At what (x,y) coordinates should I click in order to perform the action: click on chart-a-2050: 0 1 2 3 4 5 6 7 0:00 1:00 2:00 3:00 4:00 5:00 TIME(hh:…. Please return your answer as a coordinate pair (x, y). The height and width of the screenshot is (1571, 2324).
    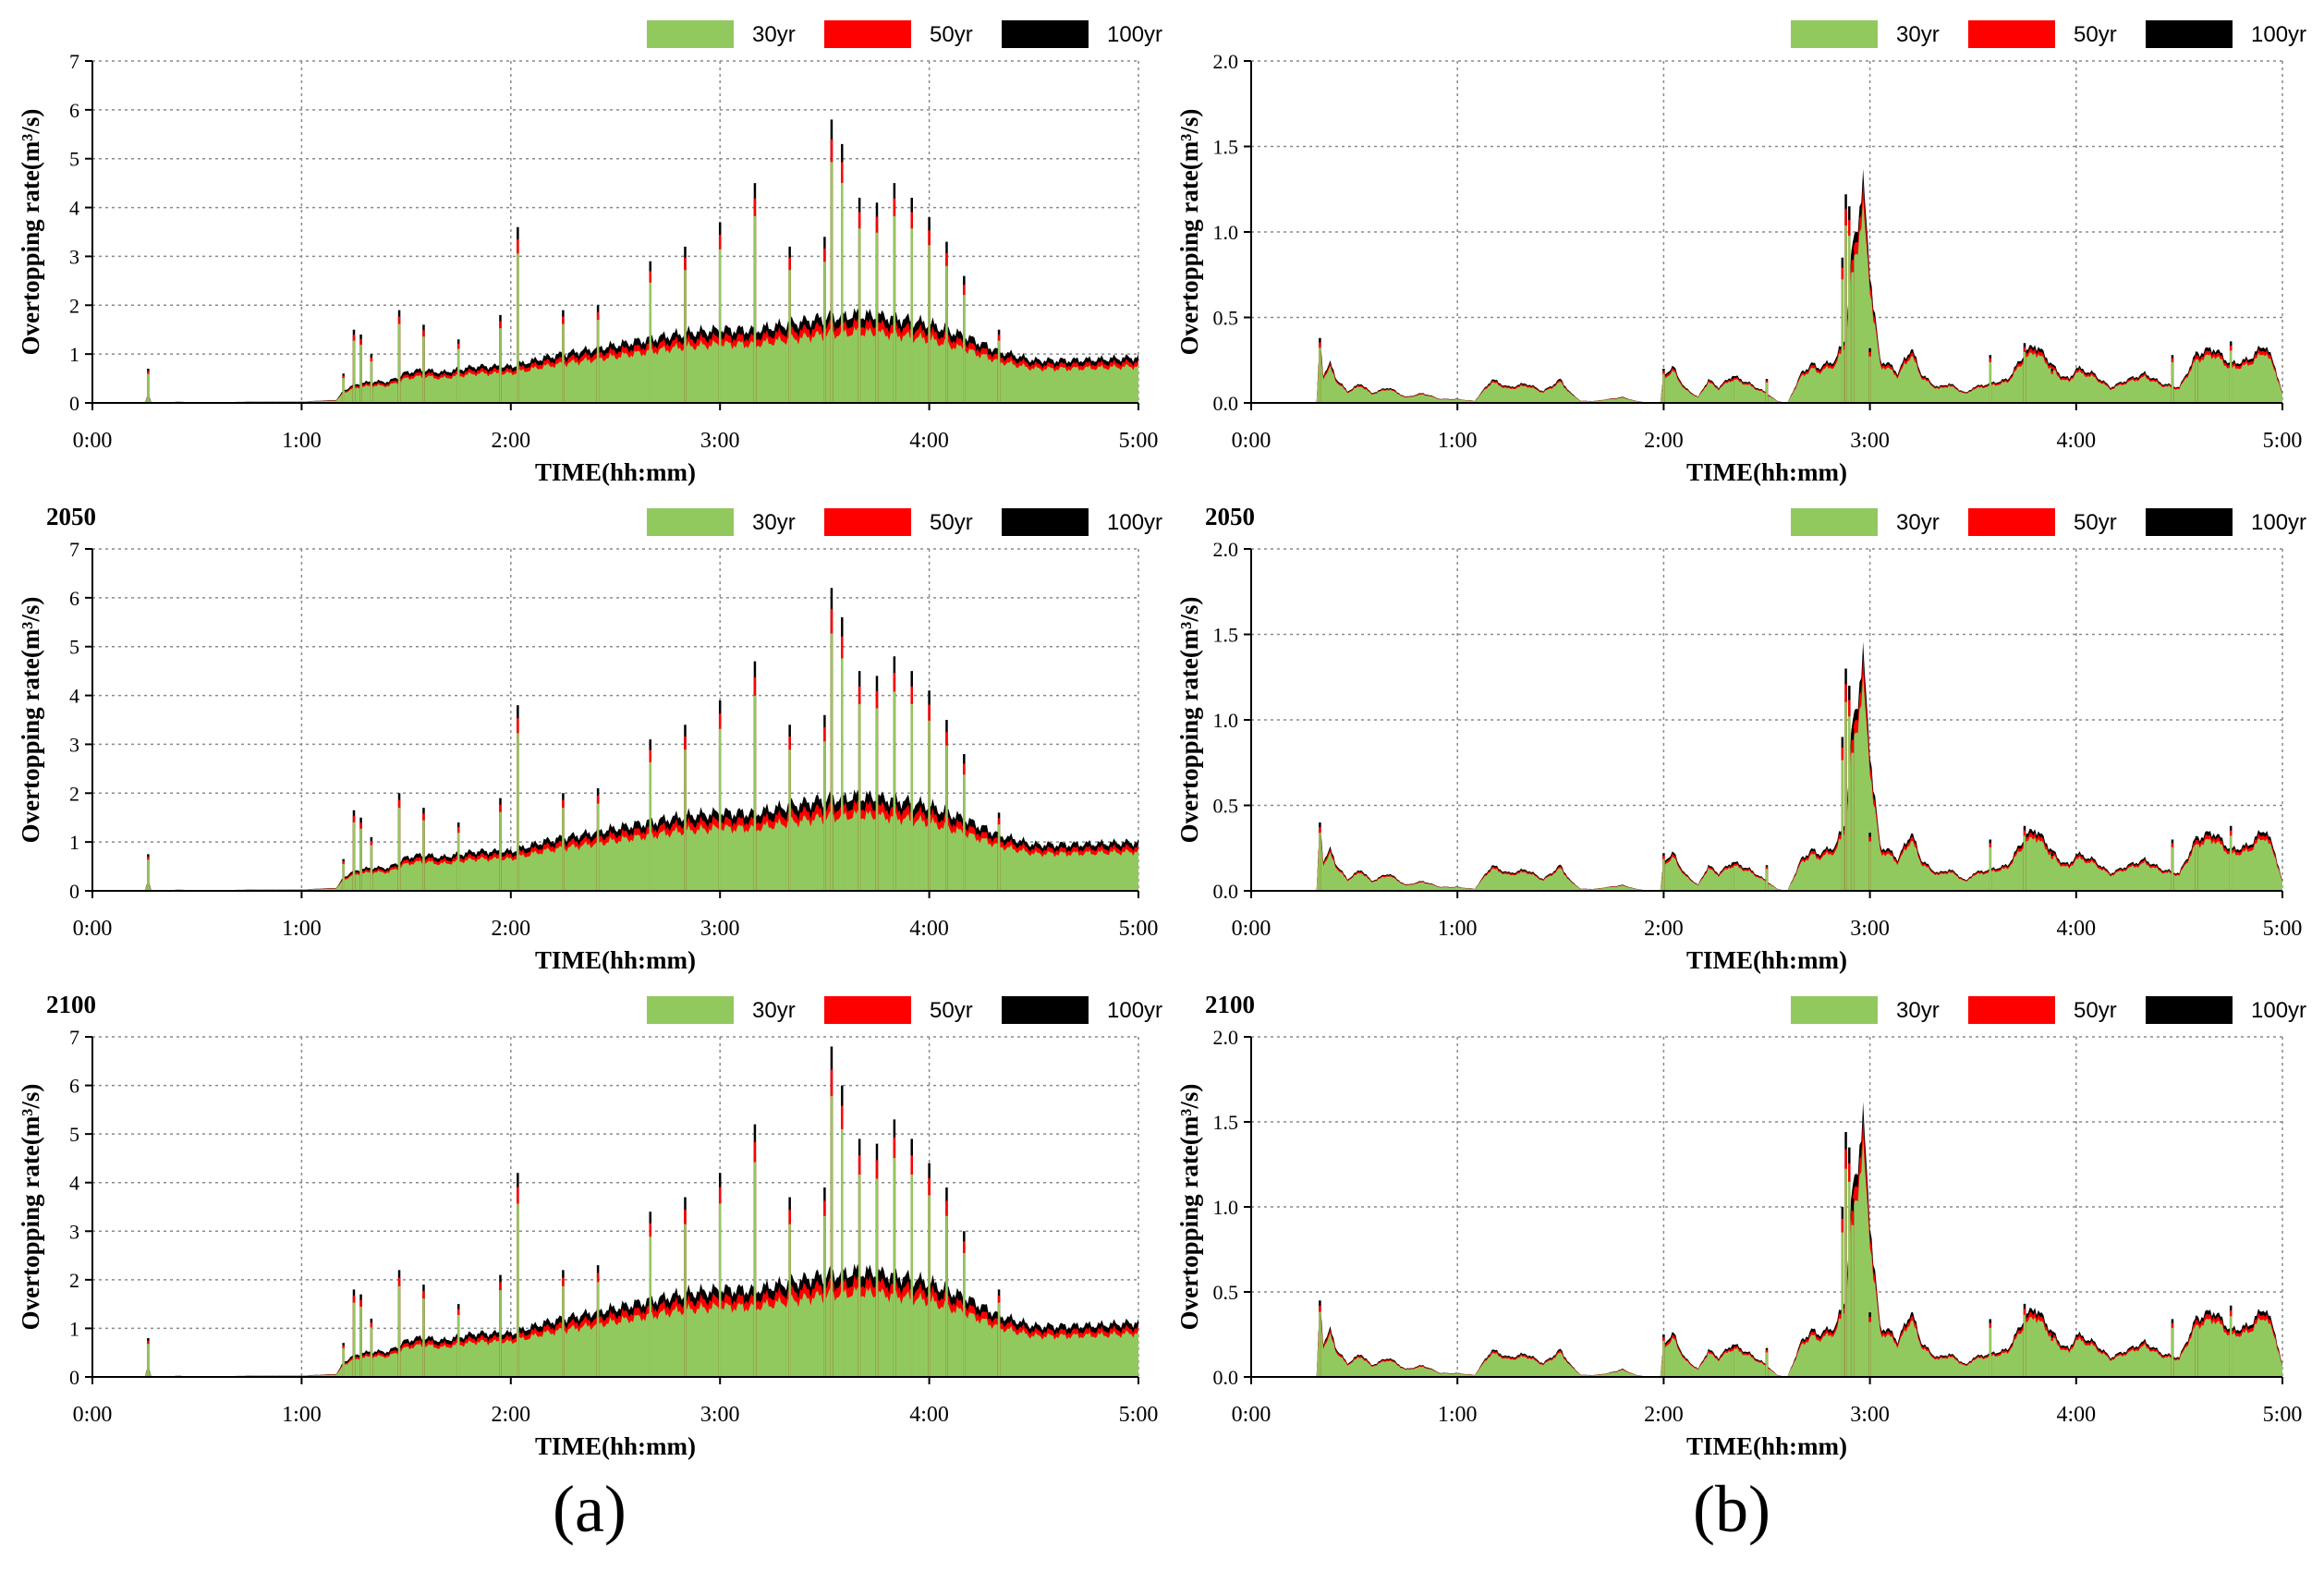
    Looking at the image, I should click on (589, 738).